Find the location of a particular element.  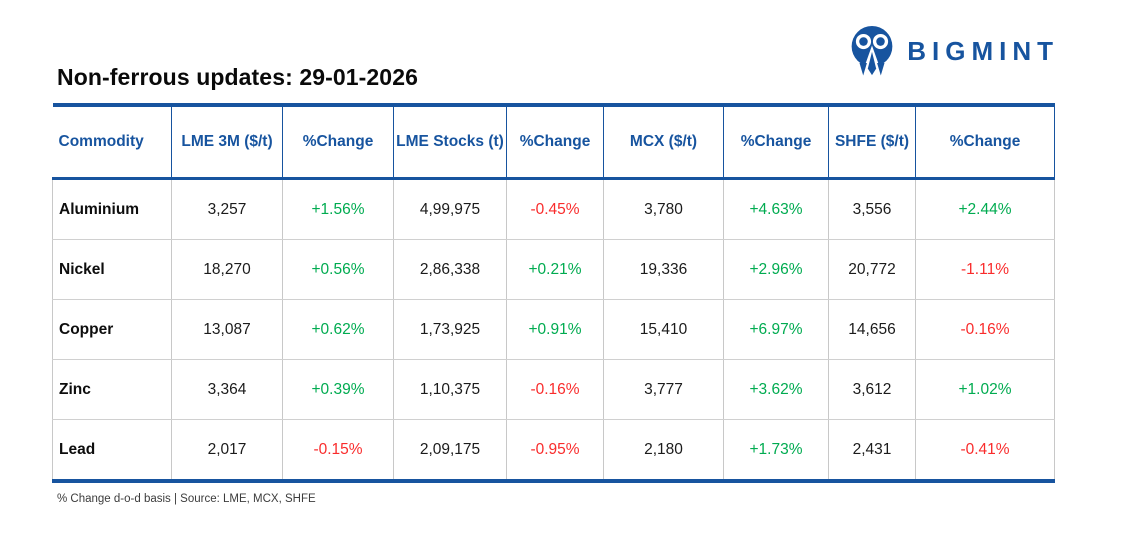

cell-mcx: 3,777 is located at coordinates (663, 389).